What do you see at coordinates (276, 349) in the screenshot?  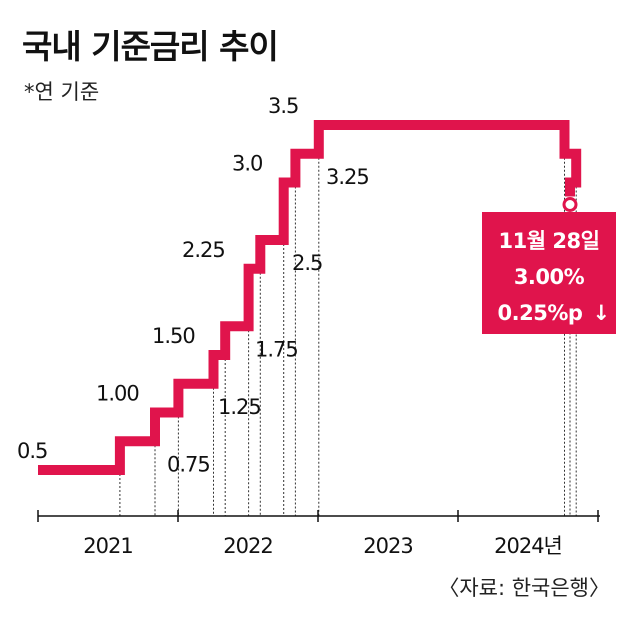 I see `value-label: 1.75` at bounding box center [276, 349].